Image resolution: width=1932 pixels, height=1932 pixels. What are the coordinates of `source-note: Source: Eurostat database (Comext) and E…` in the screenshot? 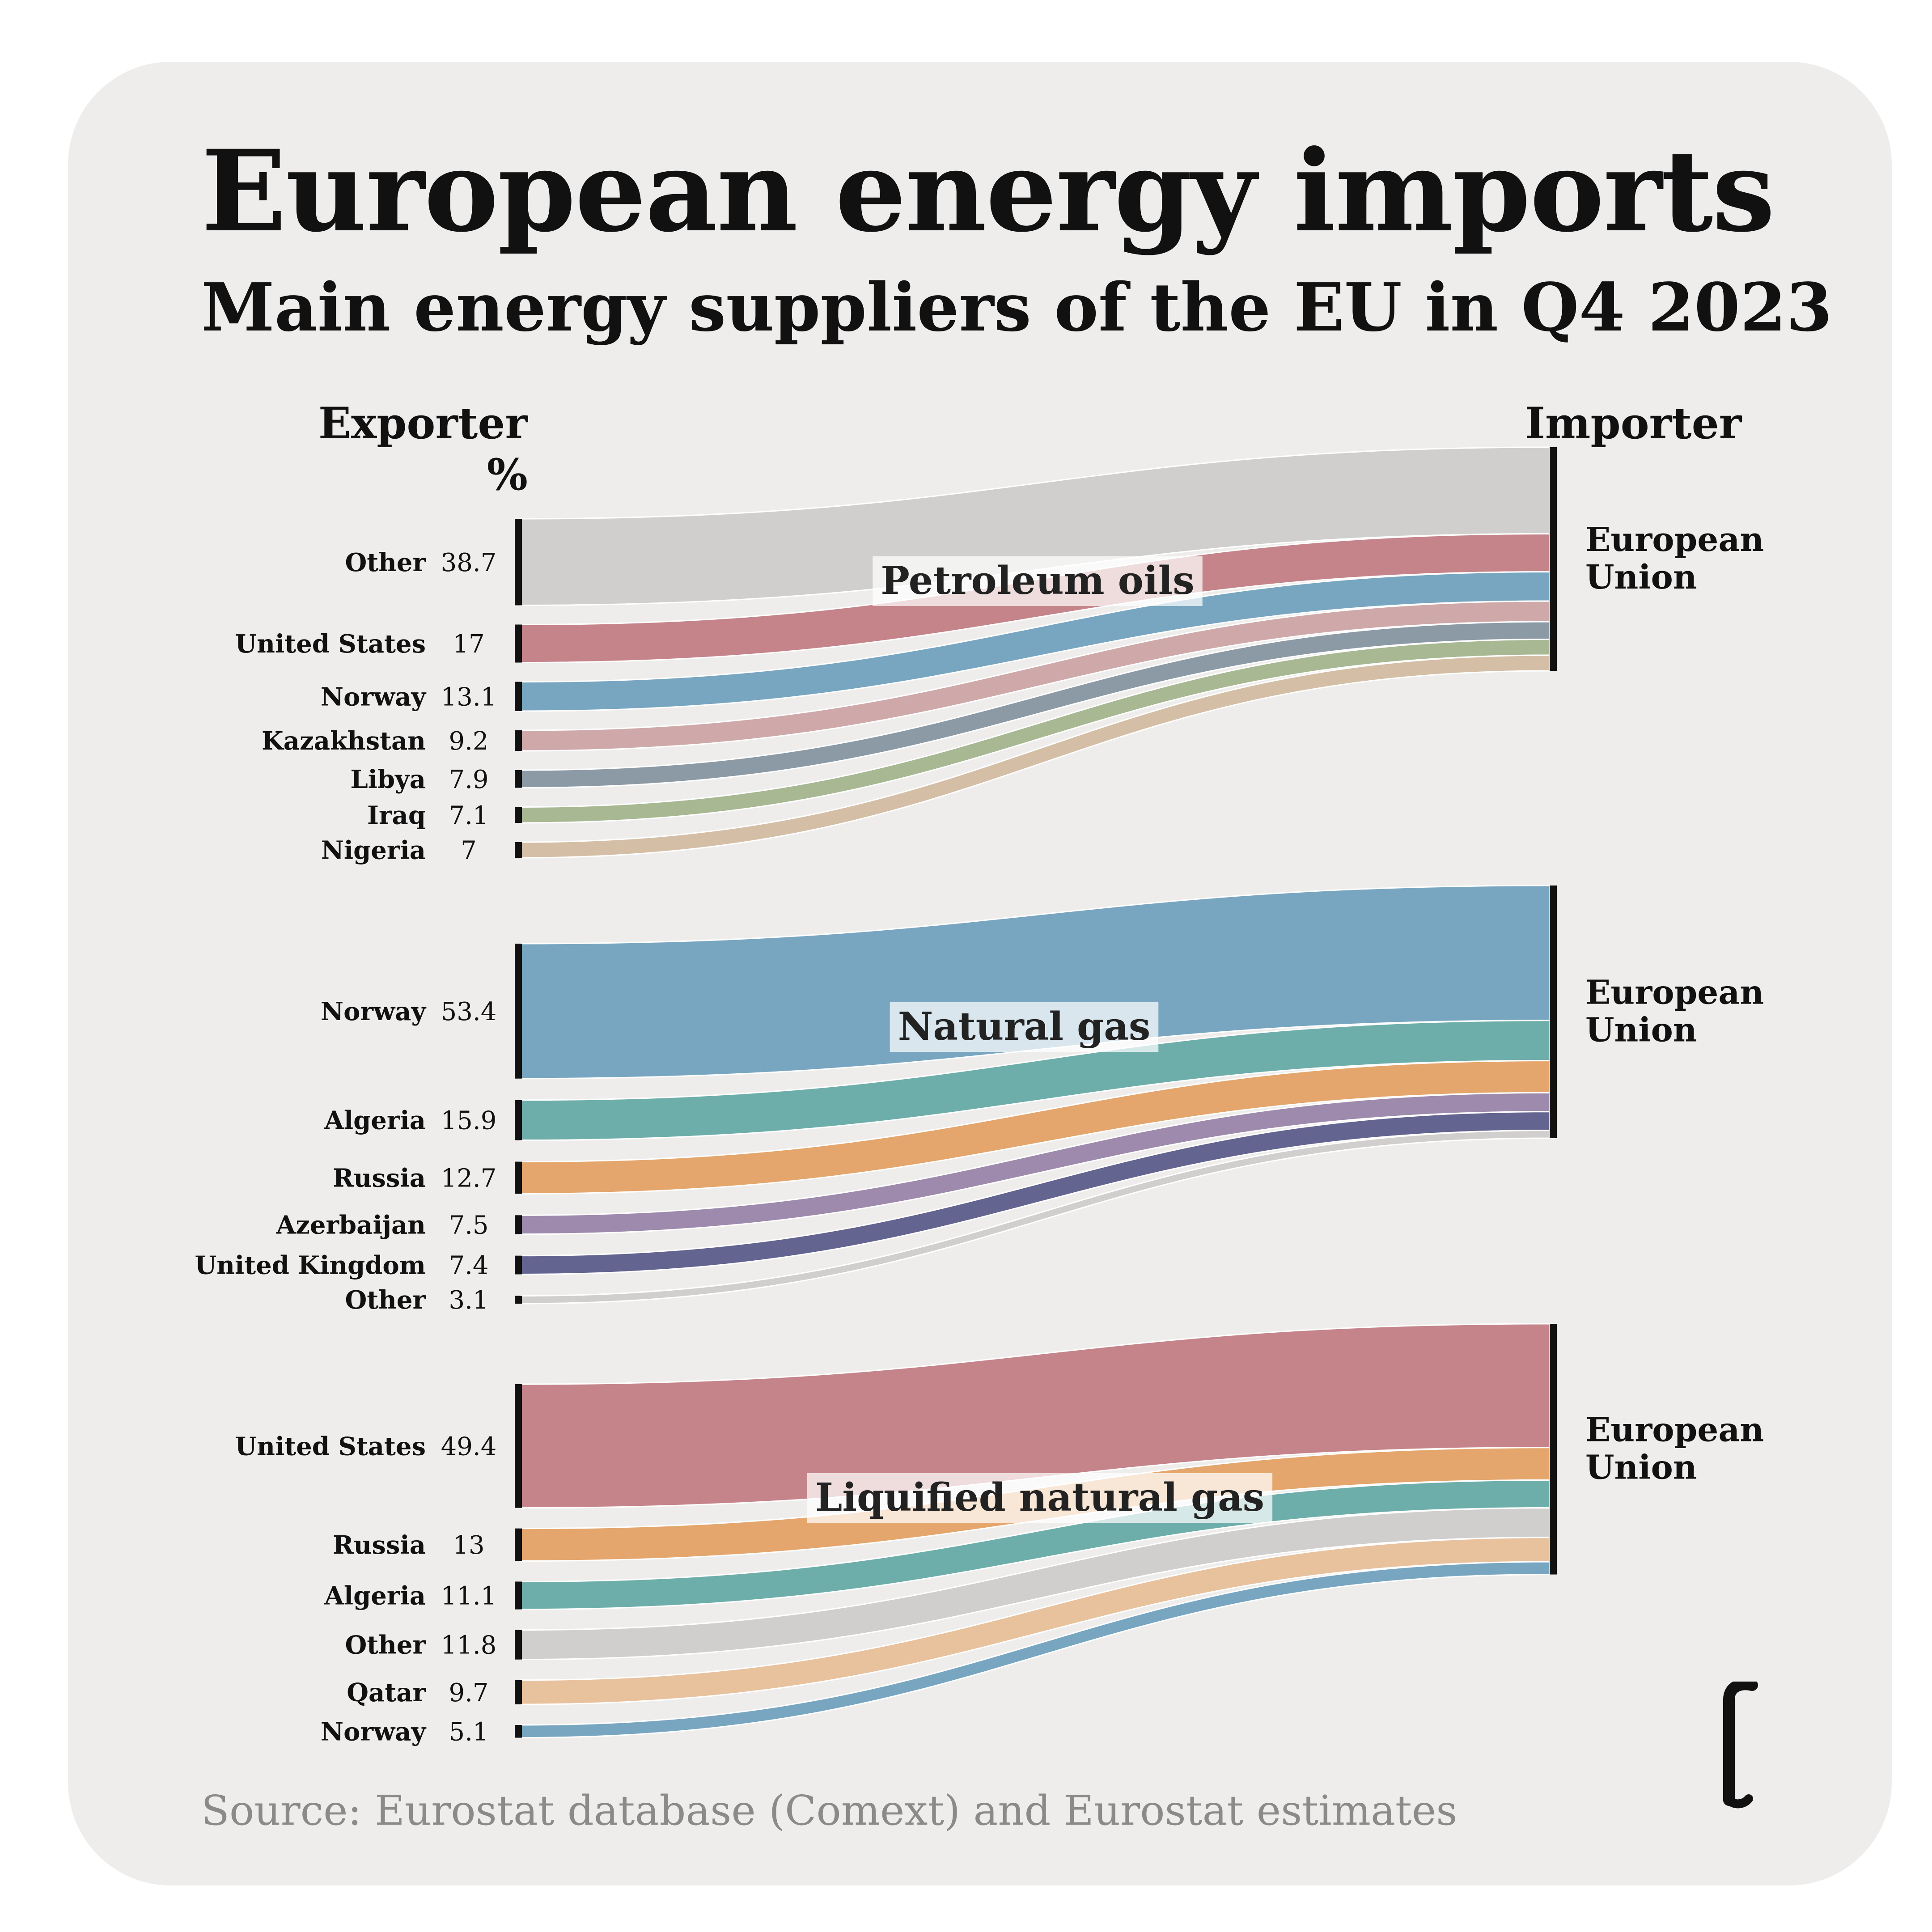 It's located at (829, 1811).